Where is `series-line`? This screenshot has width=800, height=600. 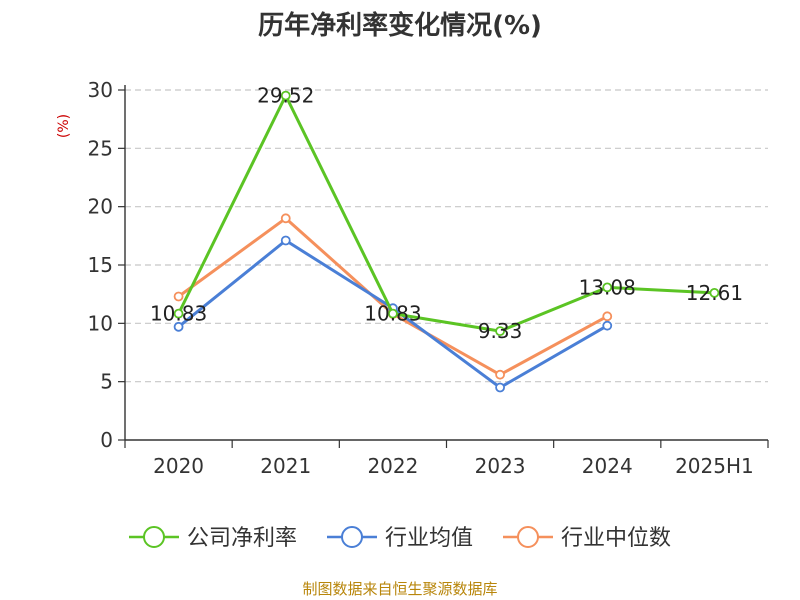
series-line is located at coordinates (392, 296).